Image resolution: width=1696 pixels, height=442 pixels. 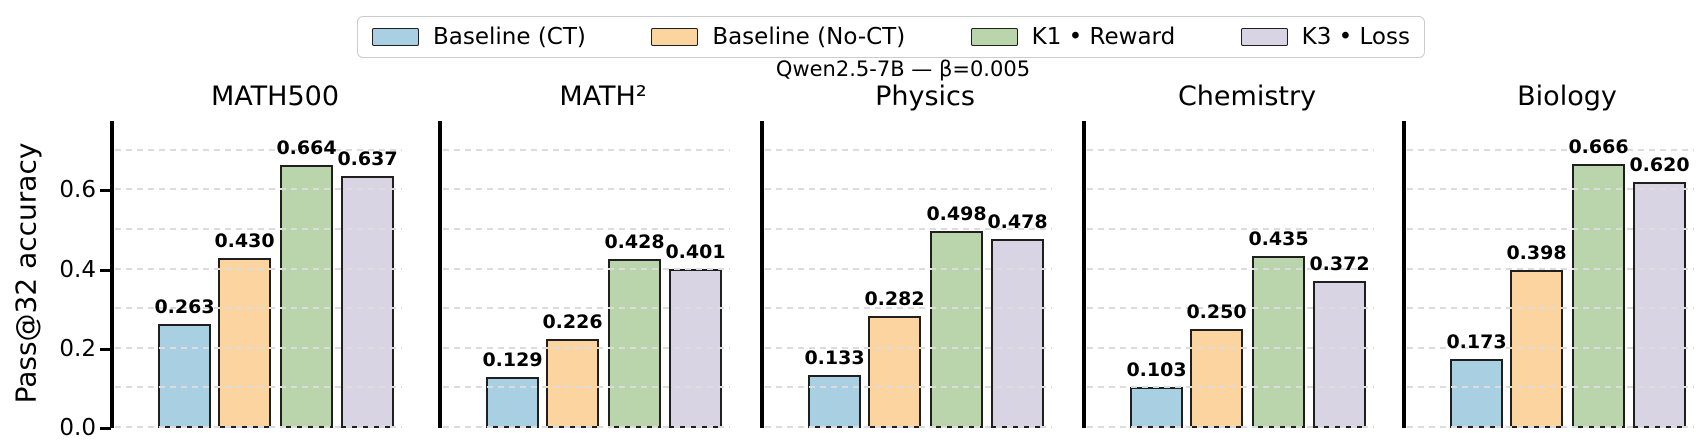 What do you see at coordinates (1278, 239) in the screenshot?
I see `bar-value-label: 0.435` at bounding box center [1278, 239].